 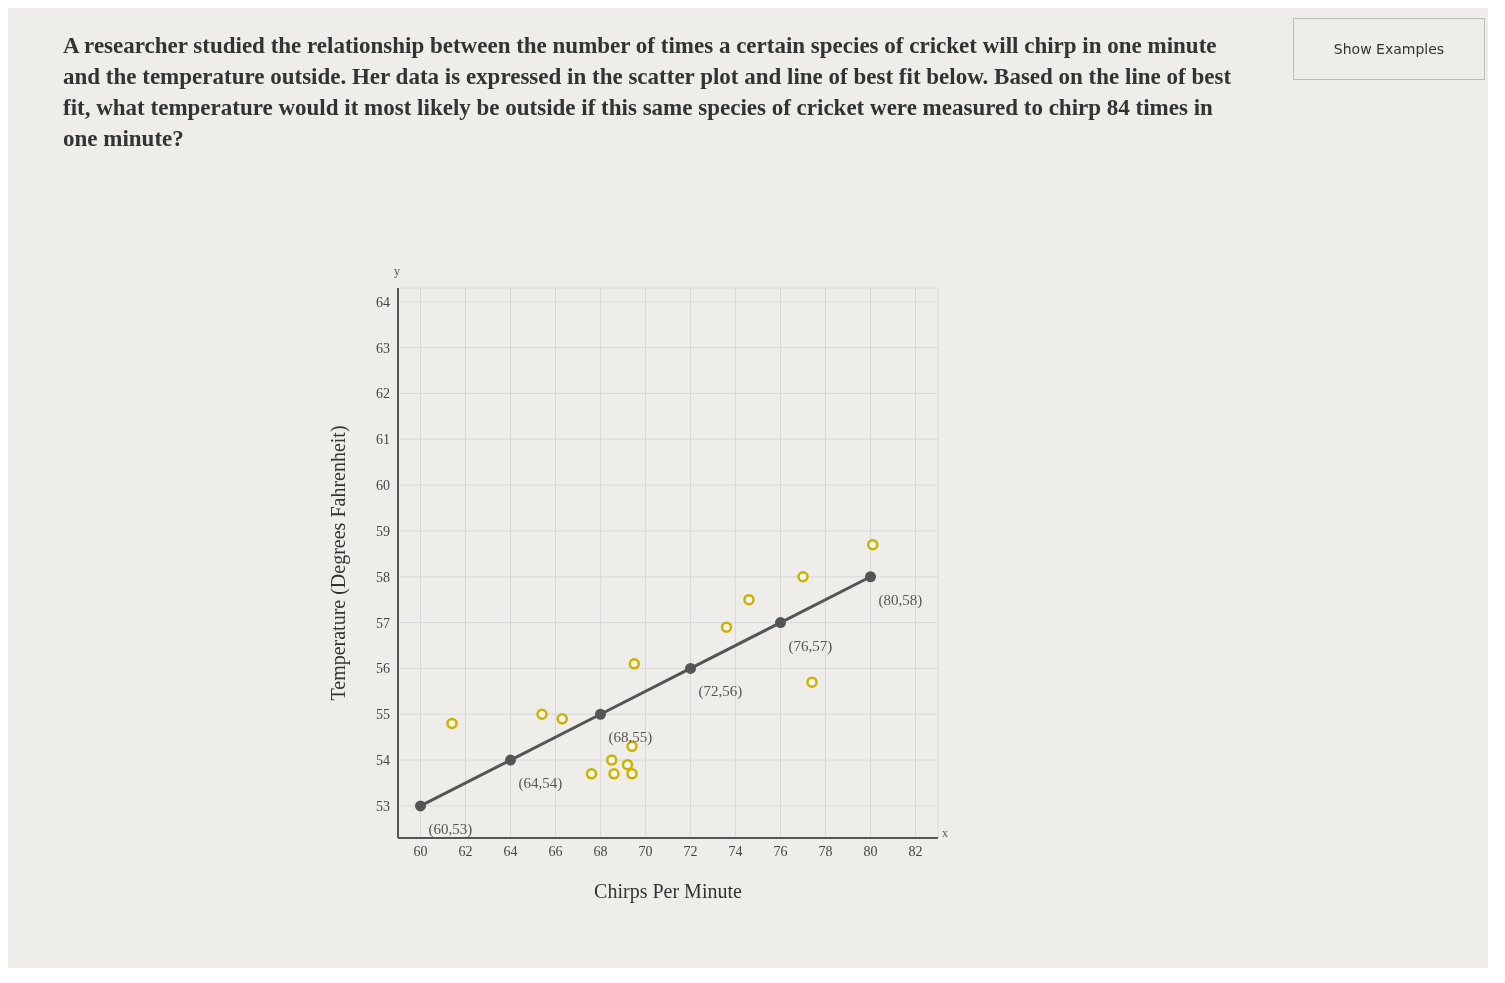 I want to click on annotation: (68,55), so click(x=630, y=738).